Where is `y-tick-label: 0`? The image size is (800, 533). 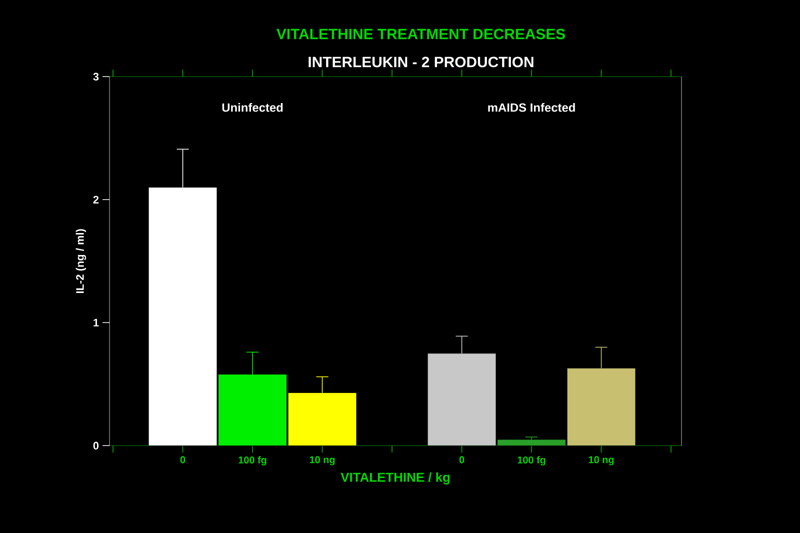 y-tick-label: 0 is located at coordinates (96, 446).